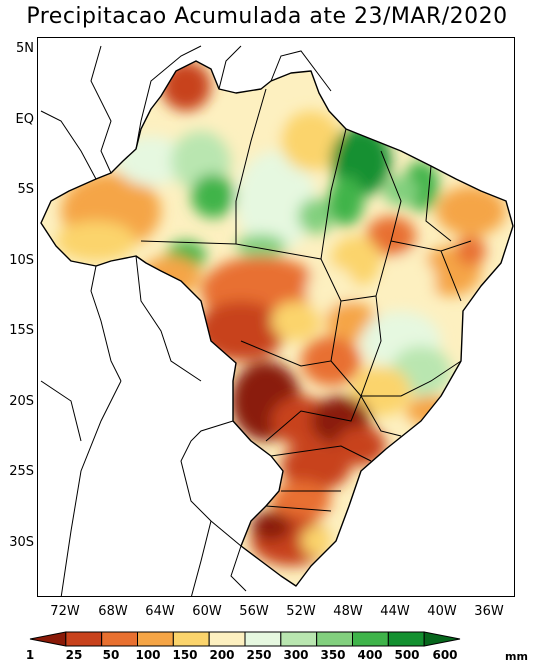 The height and width of the screenshot is (672, 534). I want to click on colorbar-label: 100, so click(148, 655).